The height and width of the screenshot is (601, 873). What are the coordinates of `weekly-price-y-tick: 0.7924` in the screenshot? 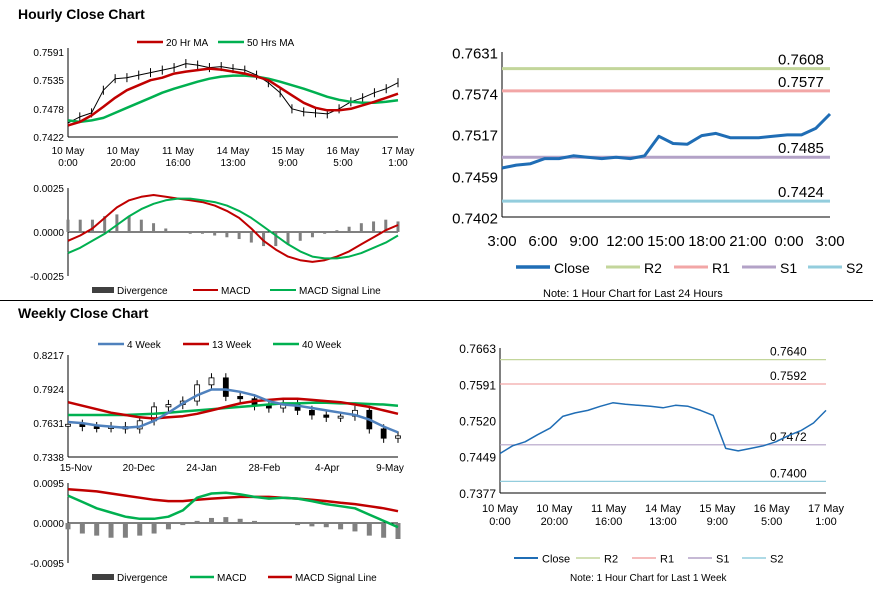 It's located at (48, 390).